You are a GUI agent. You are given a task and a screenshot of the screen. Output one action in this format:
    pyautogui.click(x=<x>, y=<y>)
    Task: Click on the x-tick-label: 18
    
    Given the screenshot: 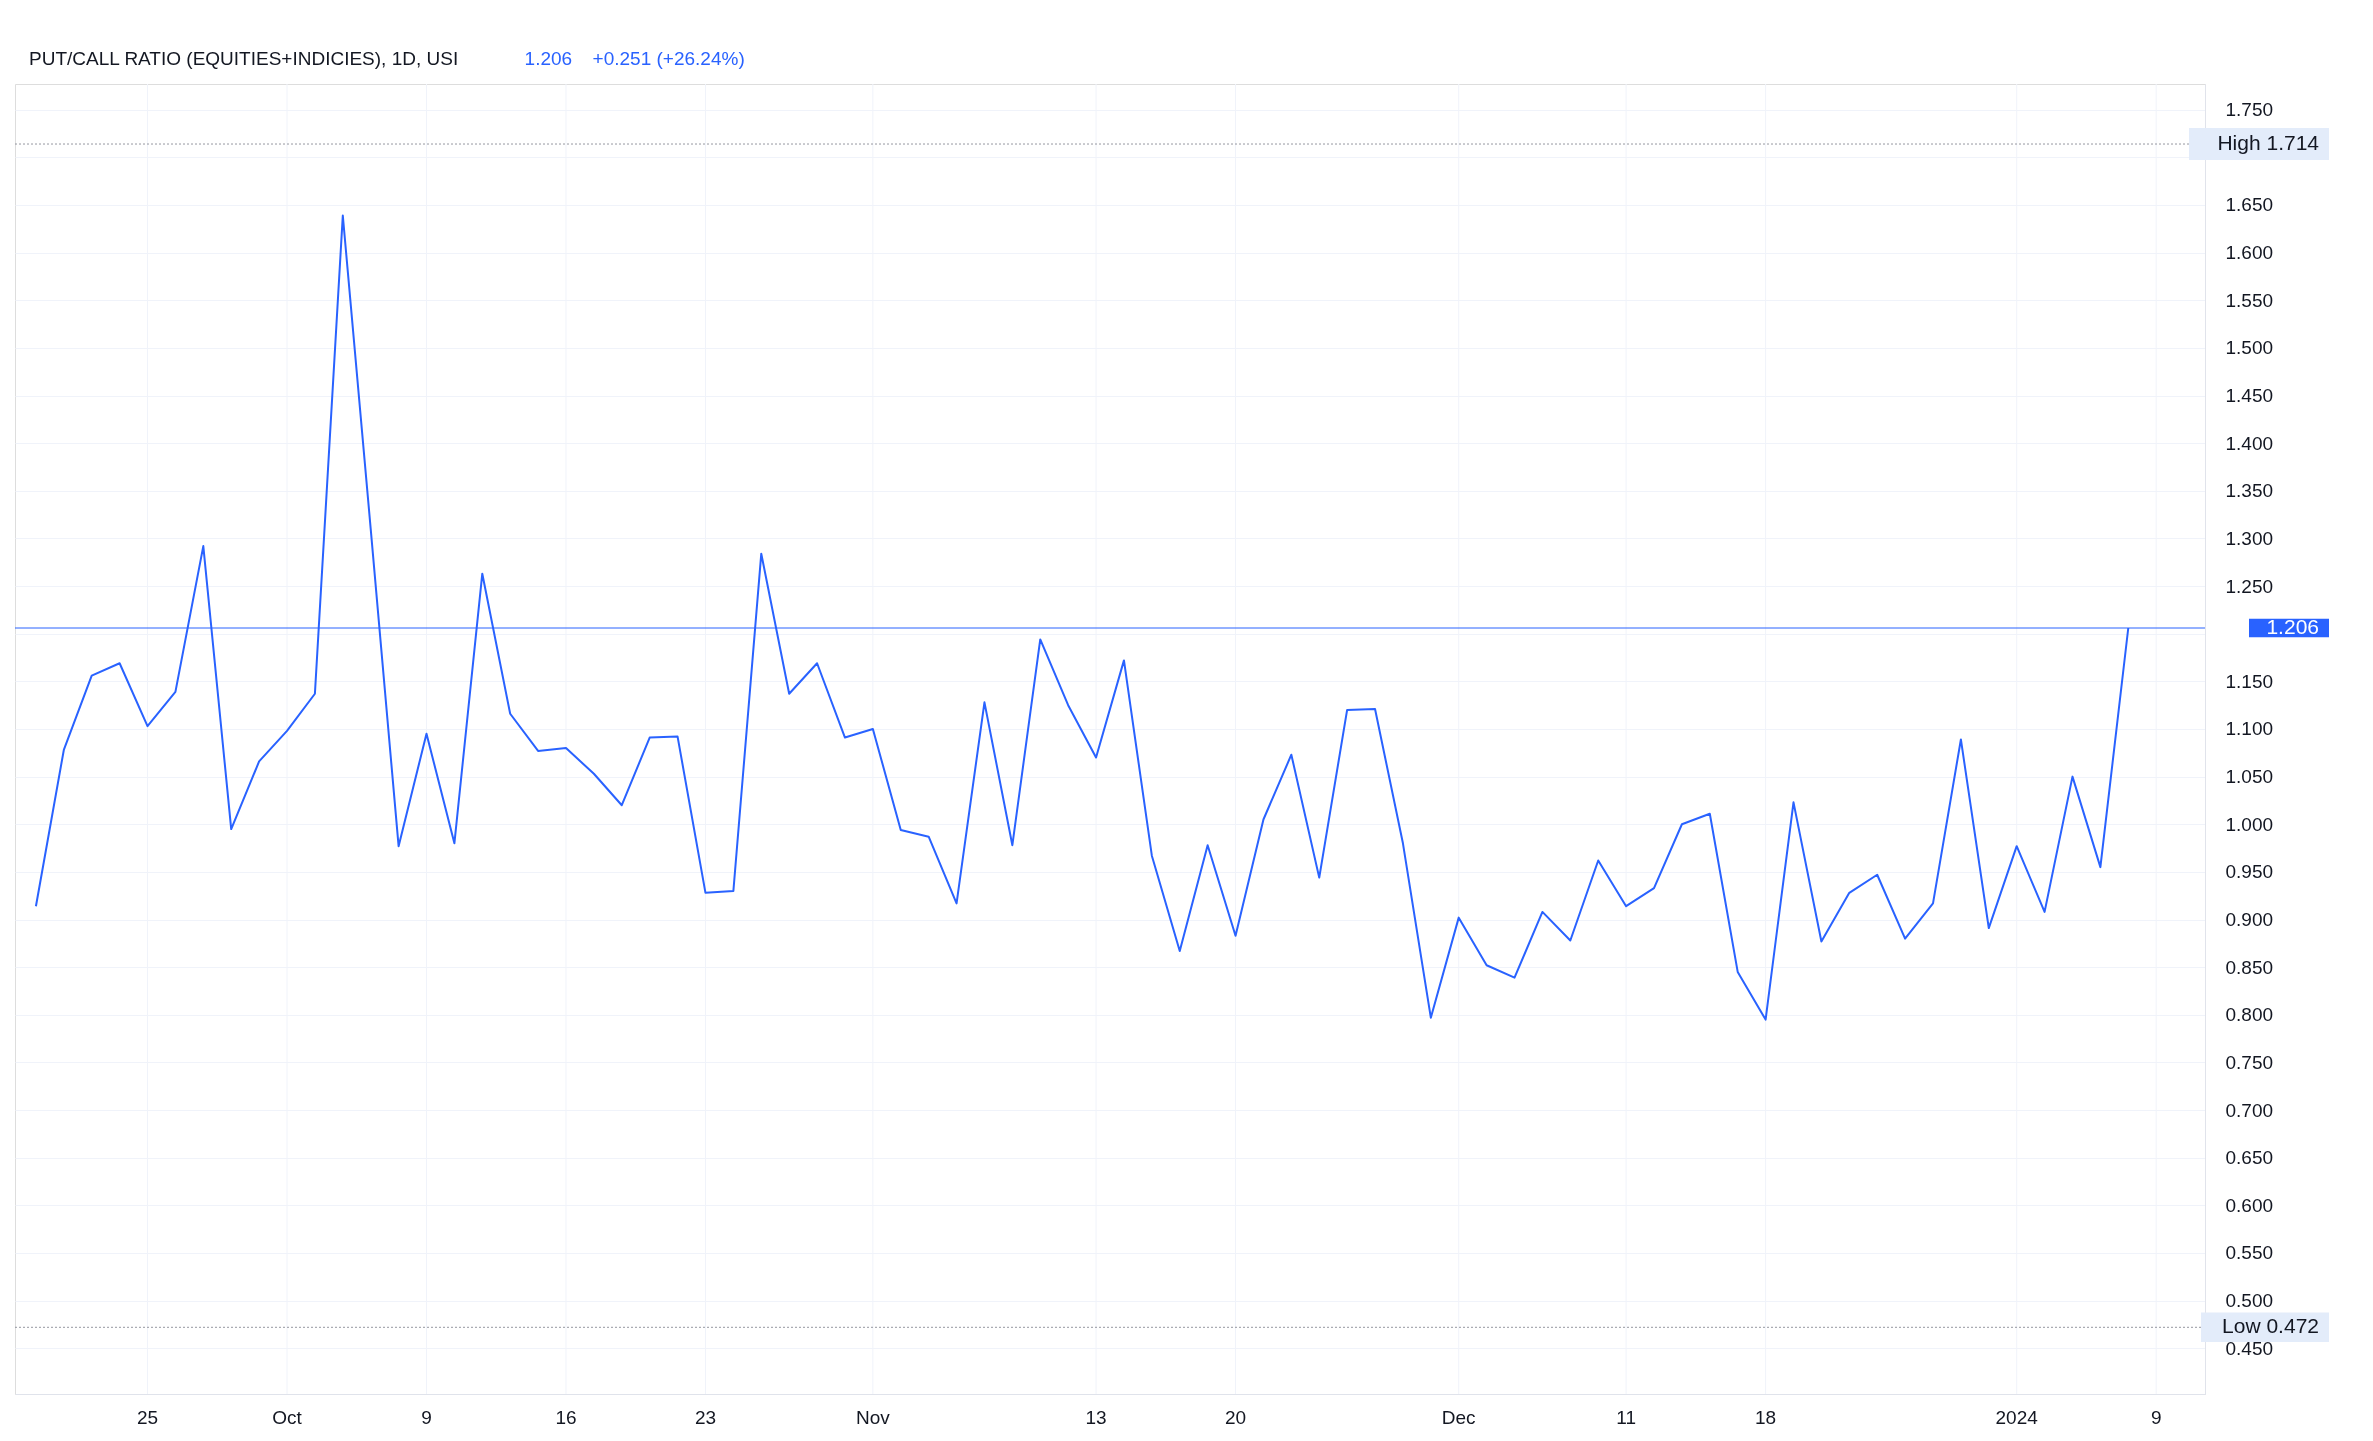 What is the action you would take?
    pyautogui.click(x=1766, y=1417)
    